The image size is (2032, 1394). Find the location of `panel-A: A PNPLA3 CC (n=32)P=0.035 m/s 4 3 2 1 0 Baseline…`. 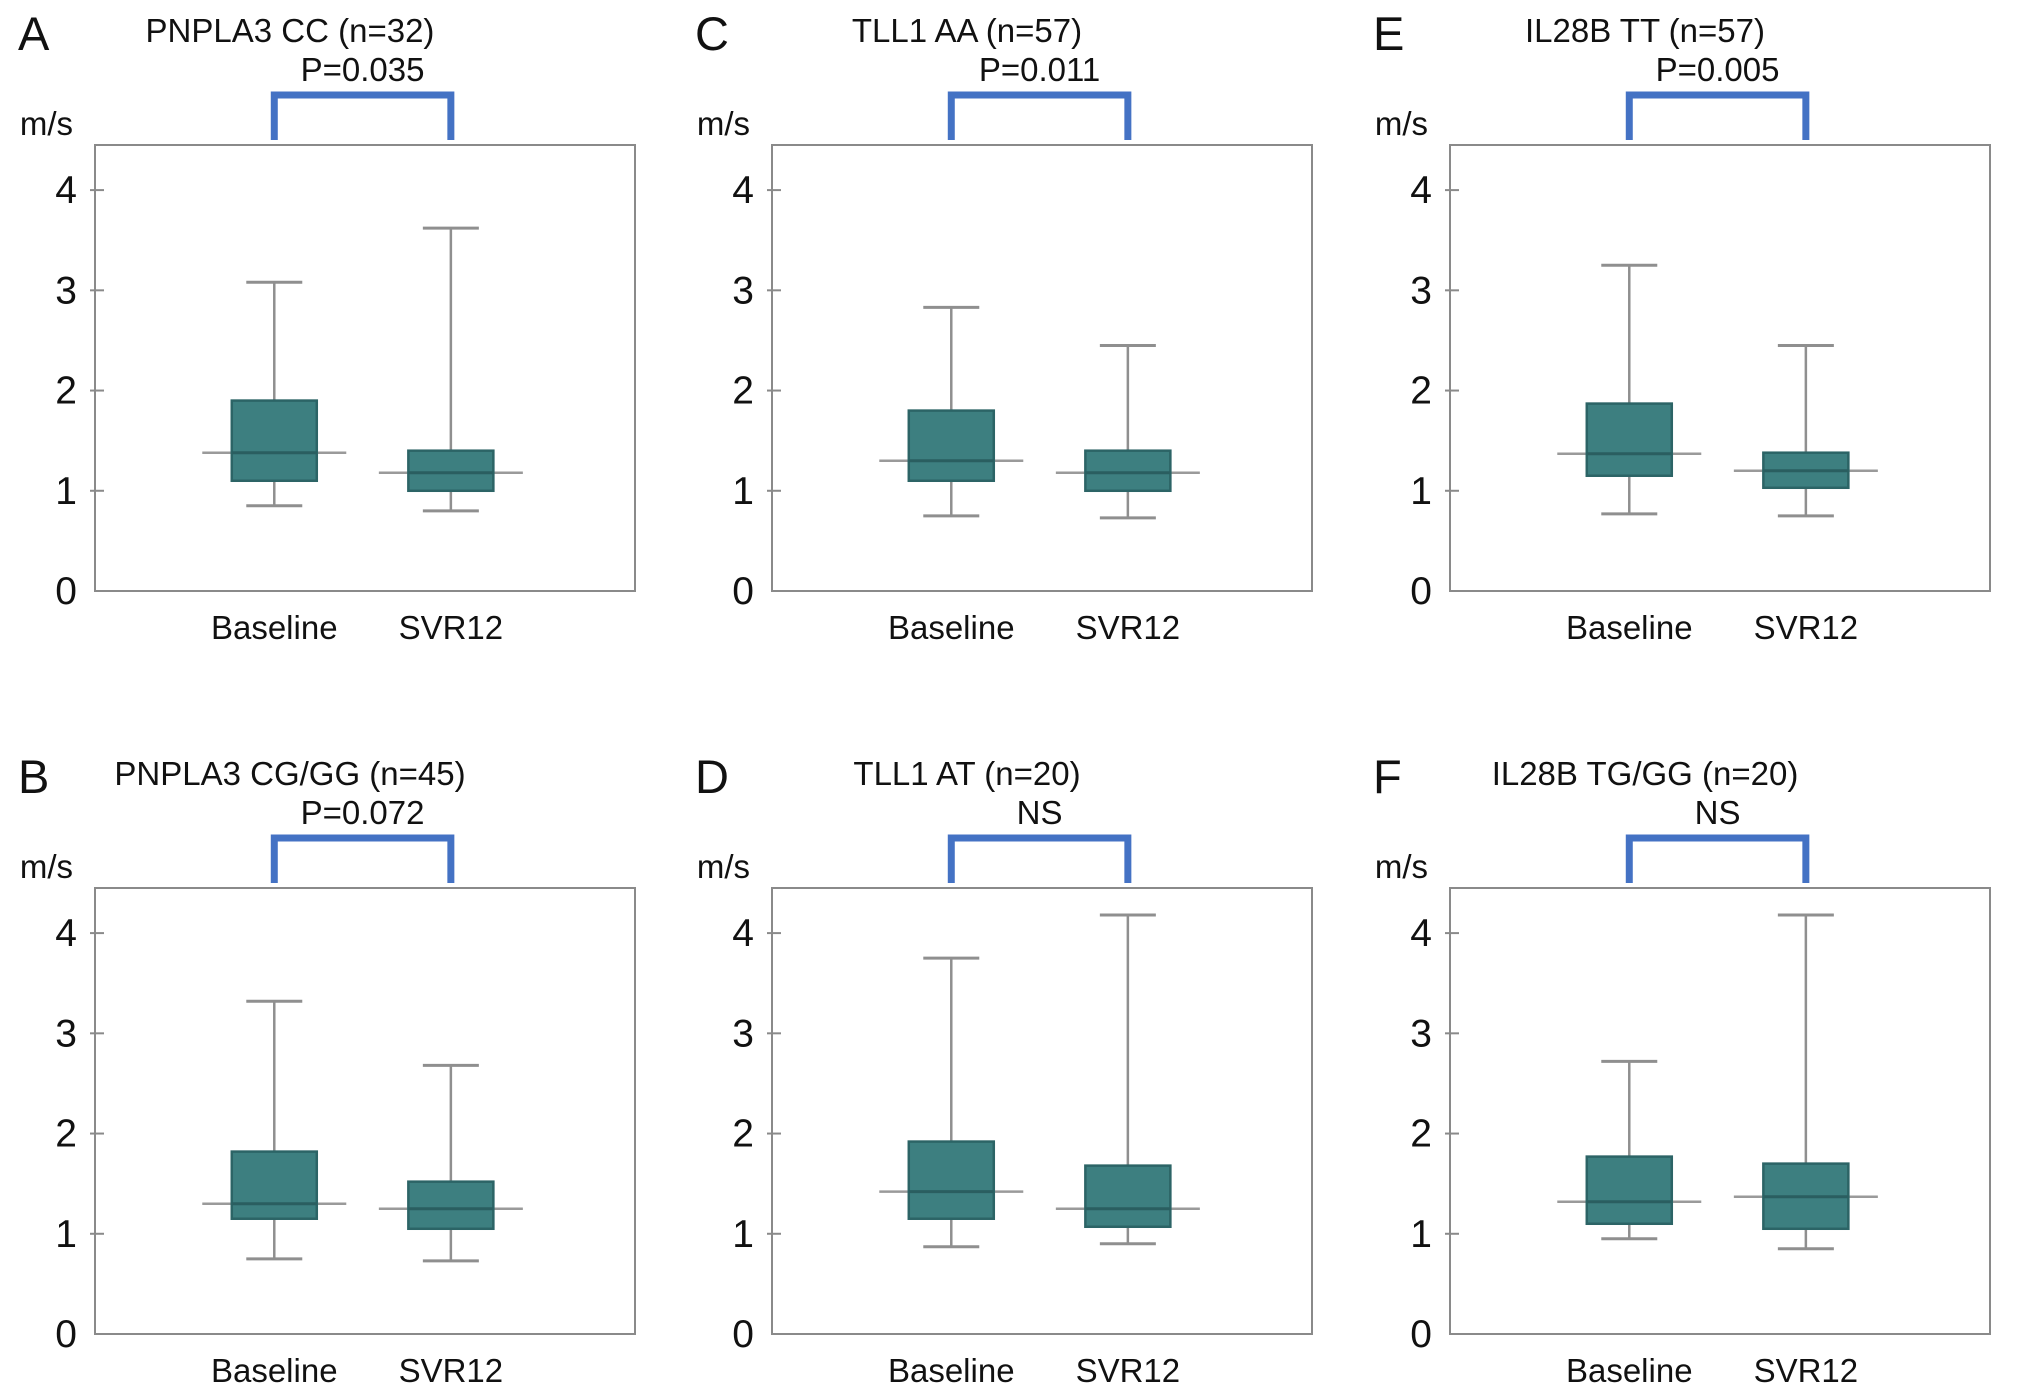

panel-A: A PNPLA3 CC (n=32)P=0.035 m/s 4 3 2 1 0 Baseline… is located at coordinates (327, 326).